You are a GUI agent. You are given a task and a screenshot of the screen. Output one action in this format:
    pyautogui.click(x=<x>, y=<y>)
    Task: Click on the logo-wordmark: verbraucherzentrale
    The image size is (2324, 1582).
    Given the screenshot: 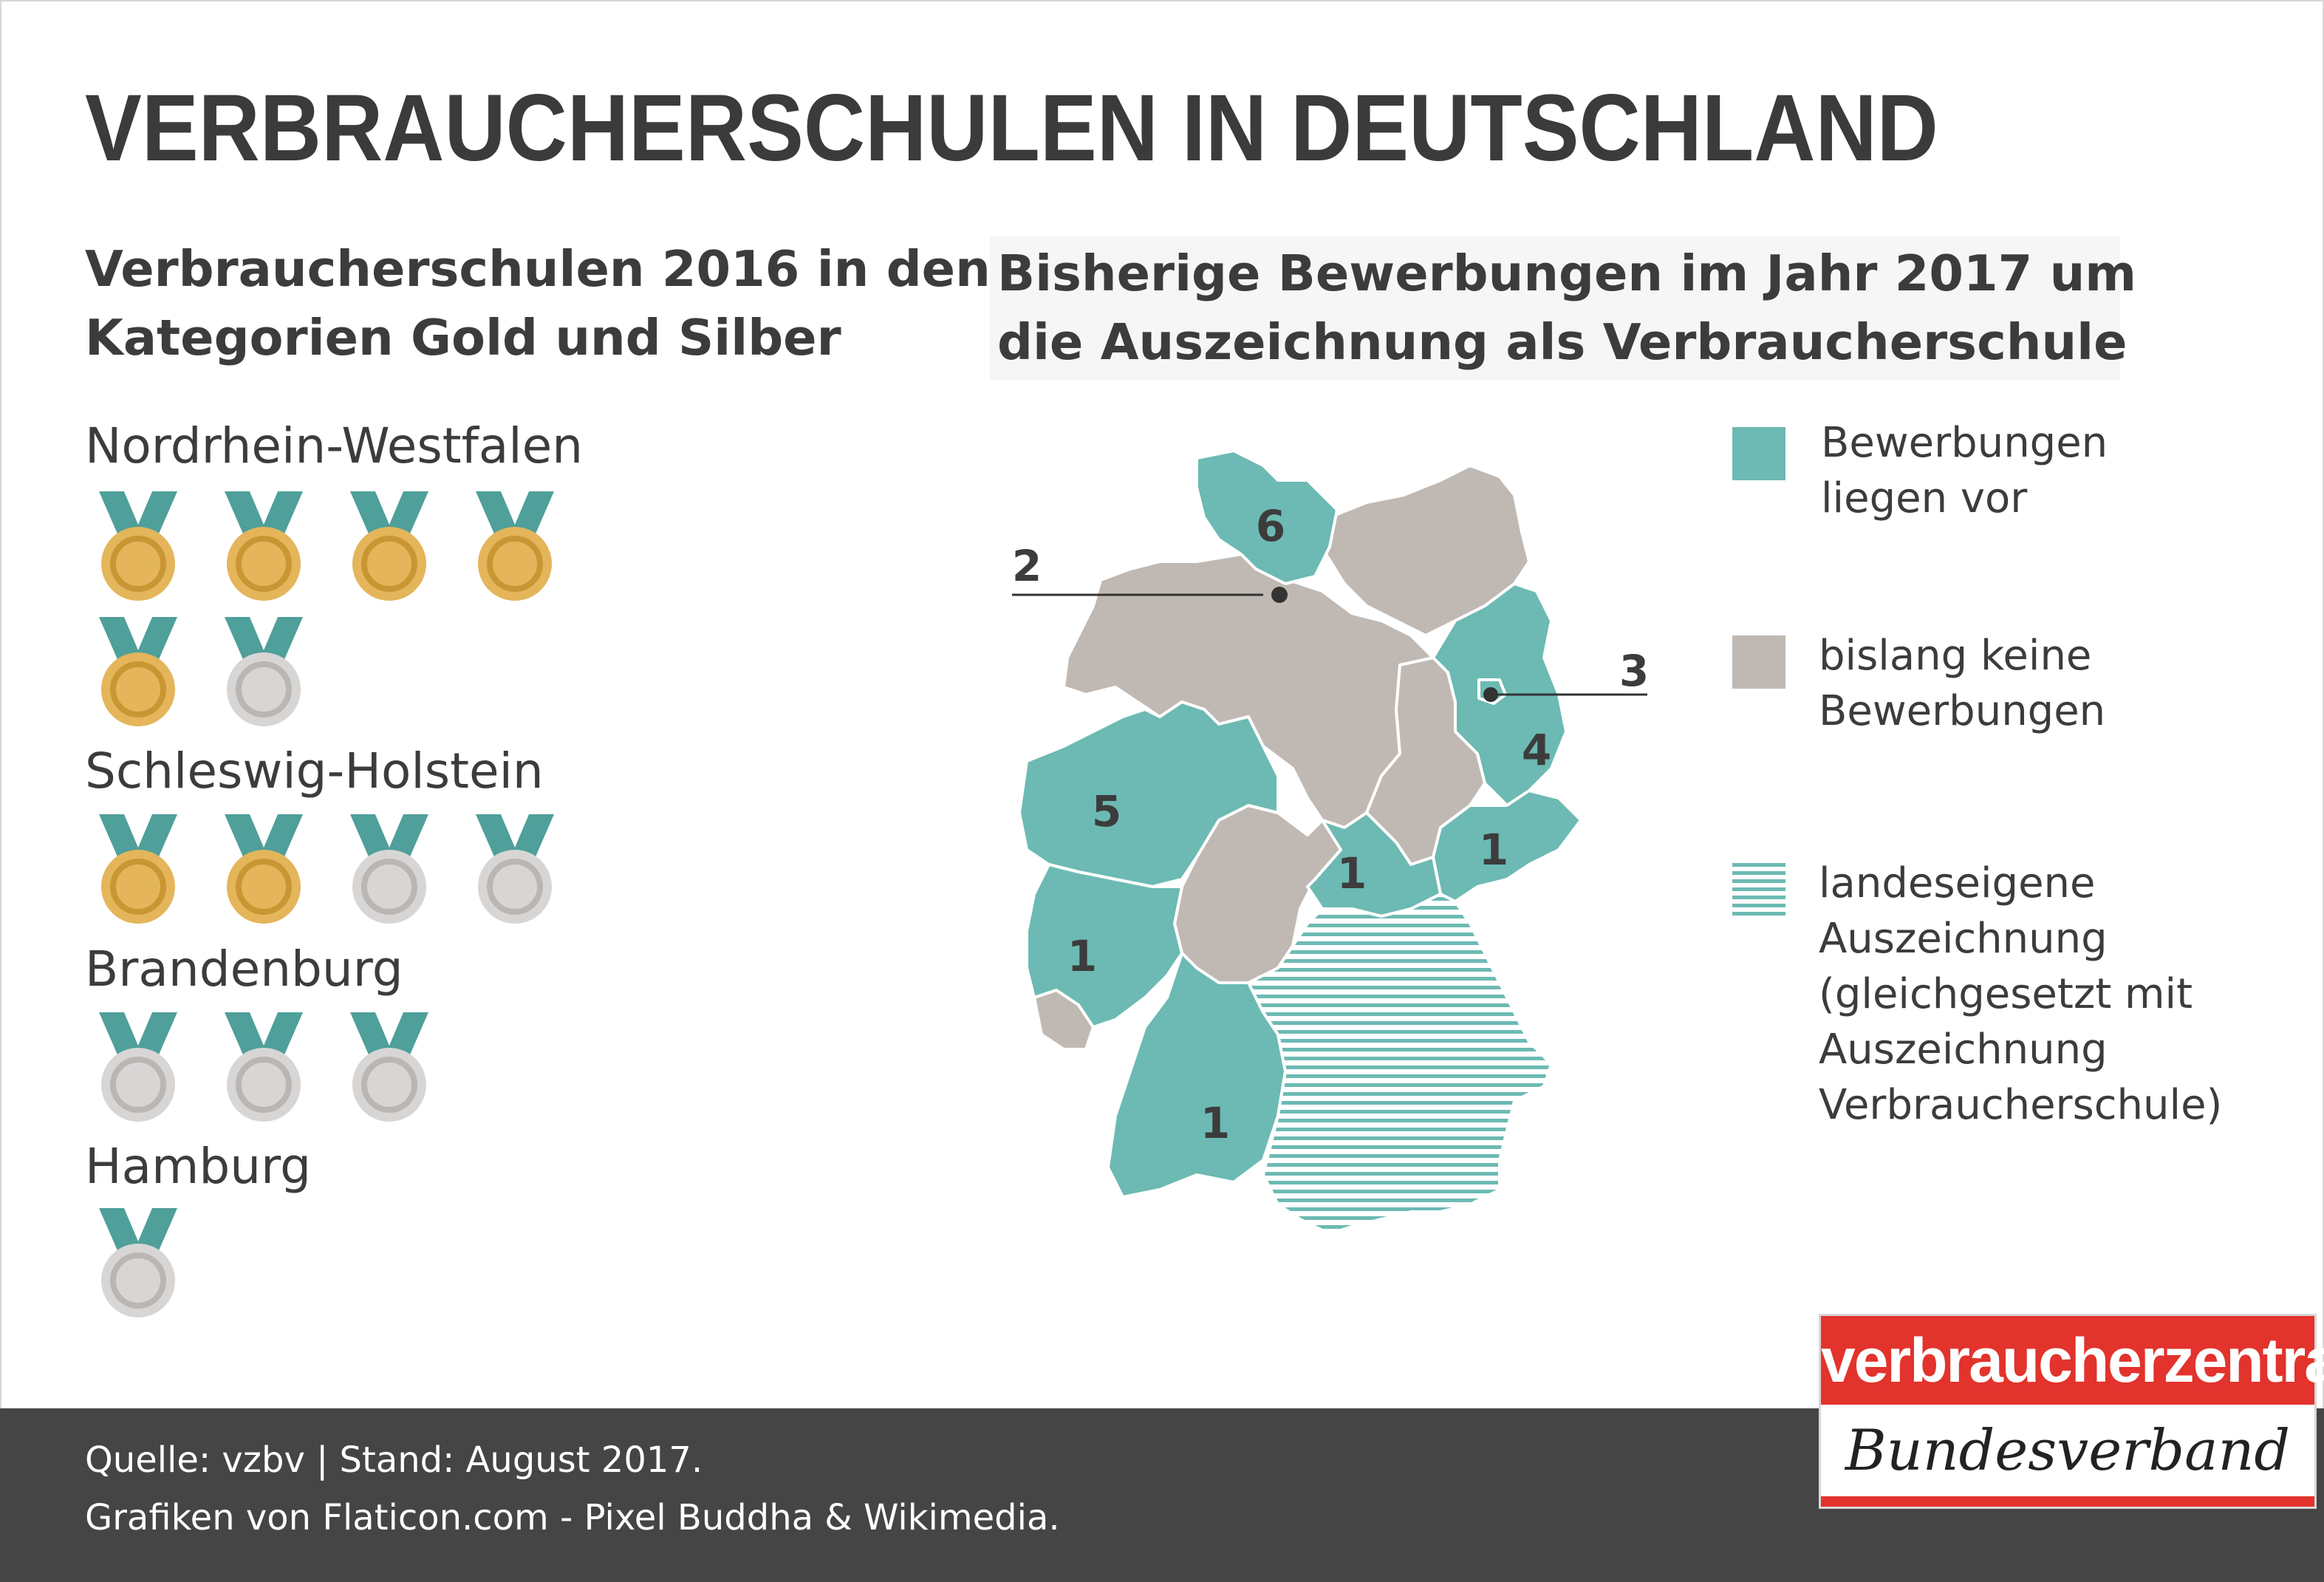 What is the action you would take?
    pyautogui.click(x=2072, y=1360)
    